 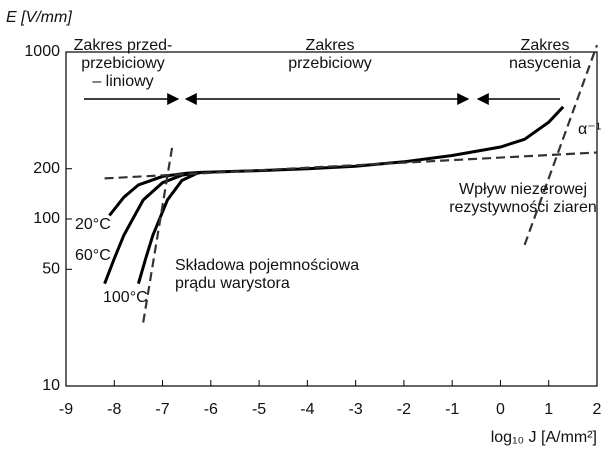 I want to click on annotation: prądu warystora, so click(x=232, y=283).